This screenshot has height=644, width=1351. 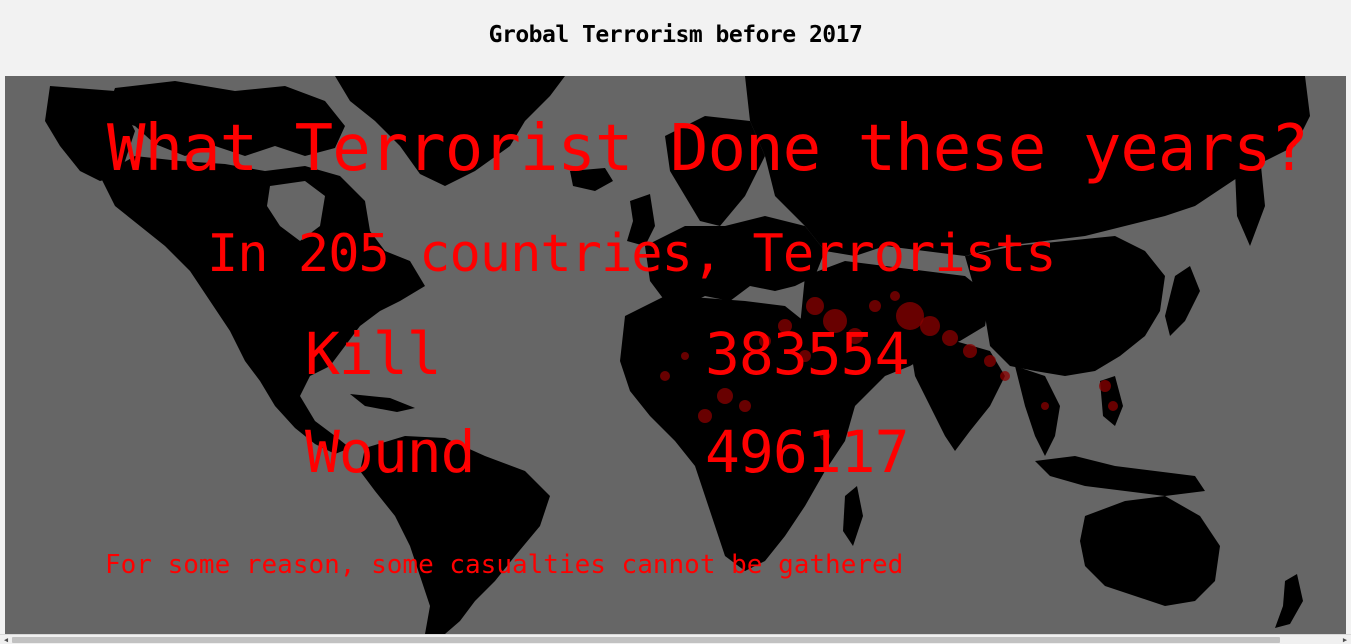 I want to click on land-middle-east, so click(x=895, y=336).